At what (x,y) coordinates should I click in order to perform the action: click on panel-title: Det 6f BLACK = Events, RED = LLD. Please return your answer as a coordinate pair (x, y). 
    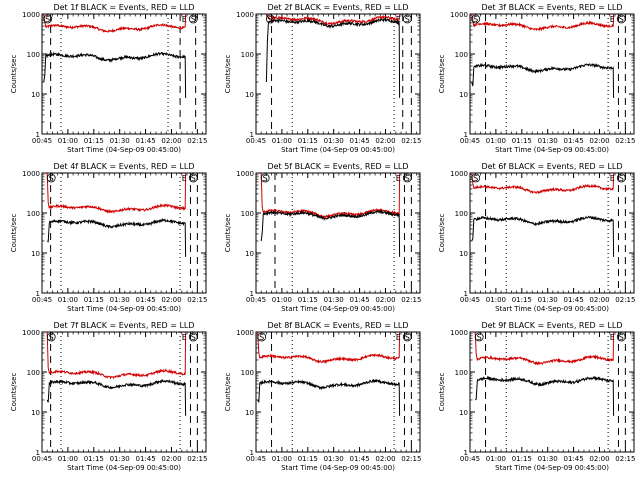
    Looking at the image, I should click on (551, 166).